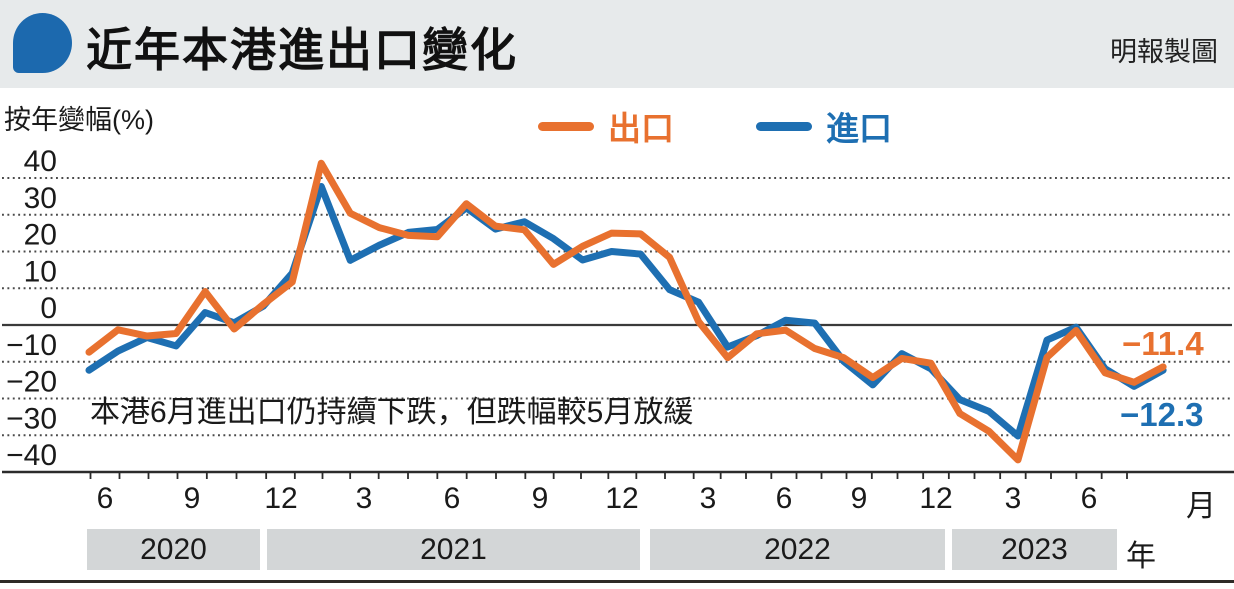  What do you see at coordinates (40, 161) in the screenshot?
I see `y-tick-label: 40` at bounding box center [40, 161].